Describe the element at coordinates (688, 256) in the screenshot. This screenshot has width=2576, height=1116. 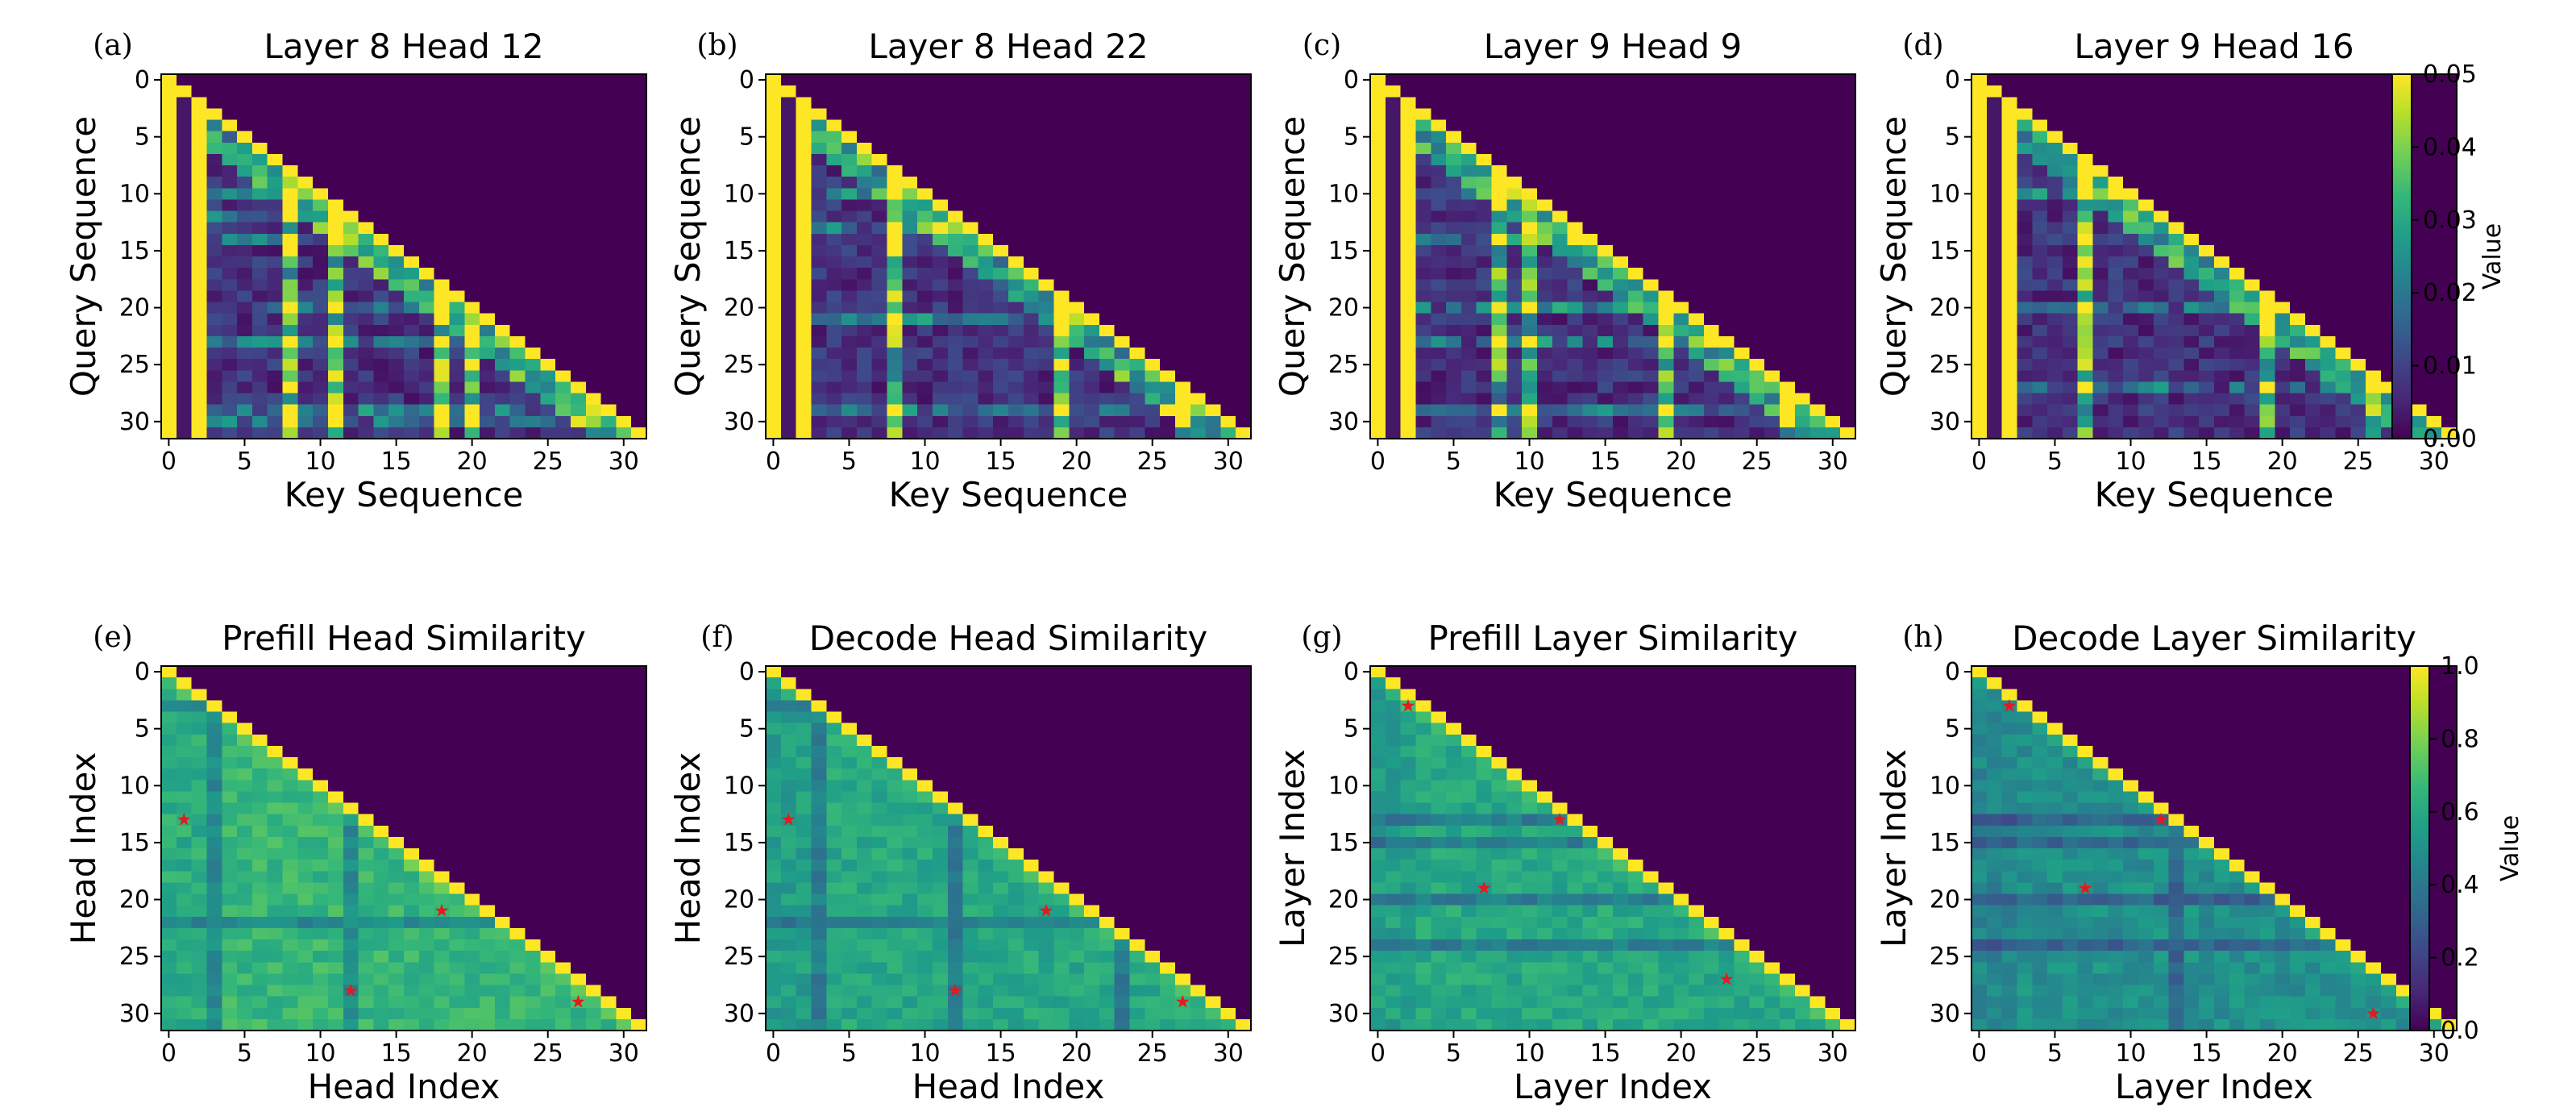
I see `y-axis-label: Query Sequence` at that location.